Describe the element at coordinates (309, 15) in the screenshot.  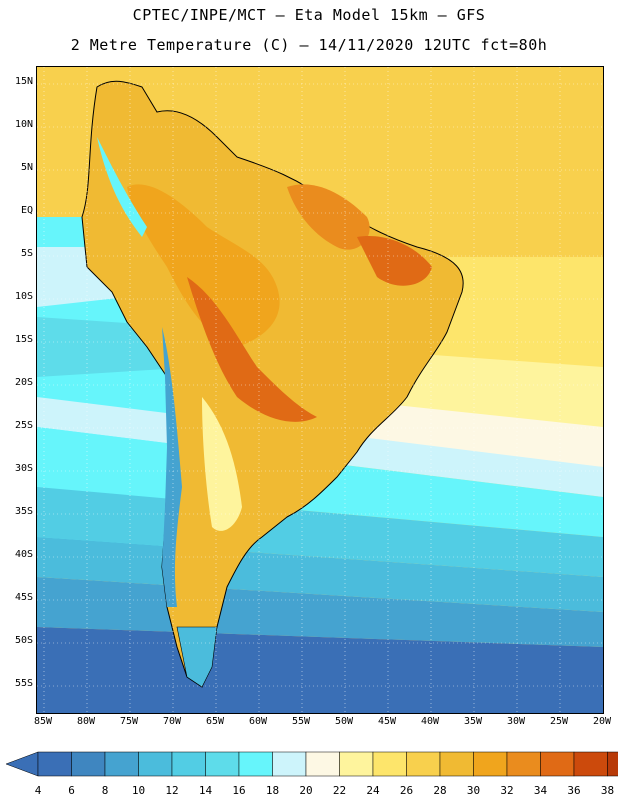
I see `map-title: CPTEC/INPE/MCT – Eta Model 15km – GFS` at that location.